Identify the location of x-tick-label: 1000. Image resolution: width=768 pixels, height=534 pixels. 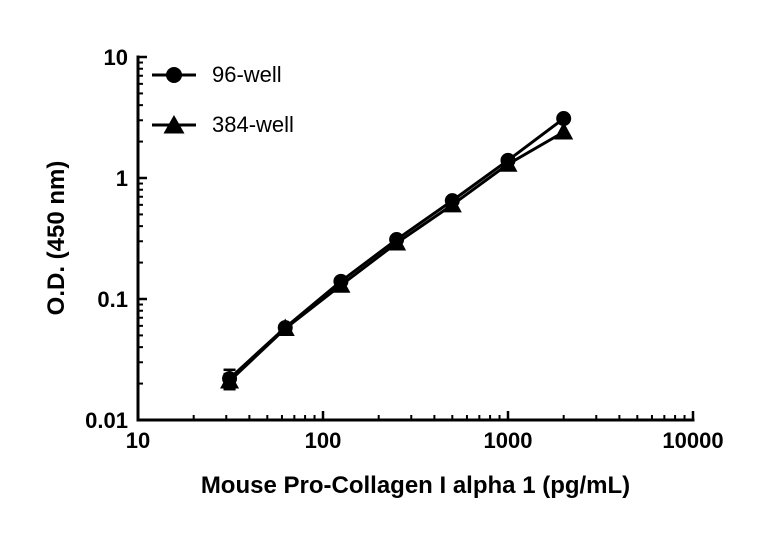
(508, 440).